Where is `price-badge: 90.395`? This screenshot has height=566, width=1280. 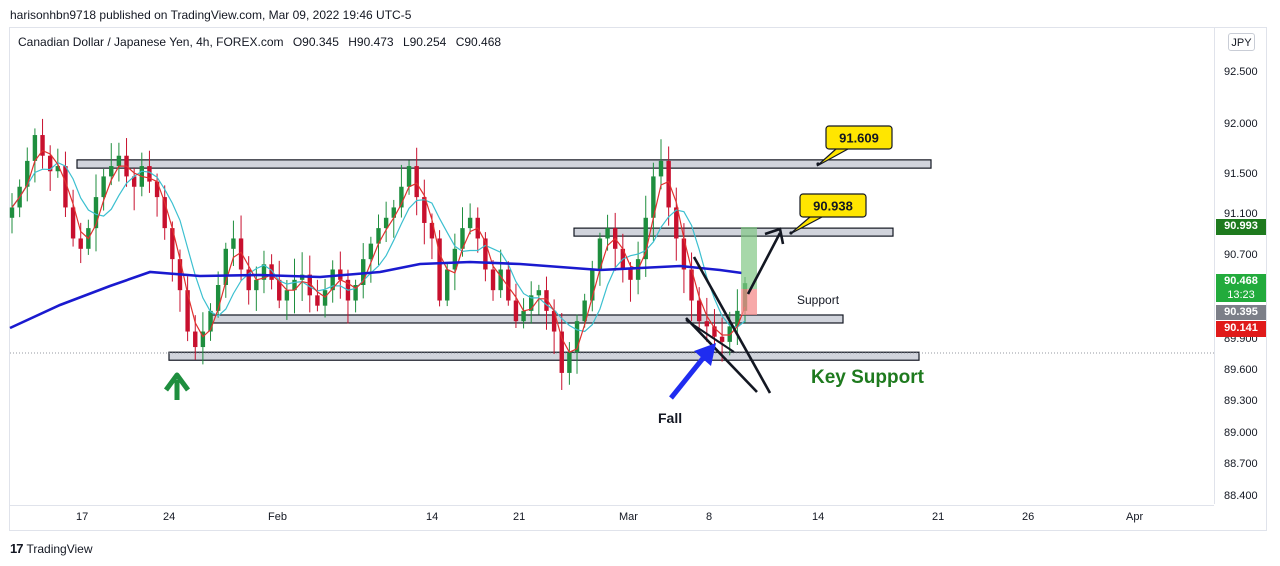
price-badge: 90.395 is located at coordinates (1241, 312).